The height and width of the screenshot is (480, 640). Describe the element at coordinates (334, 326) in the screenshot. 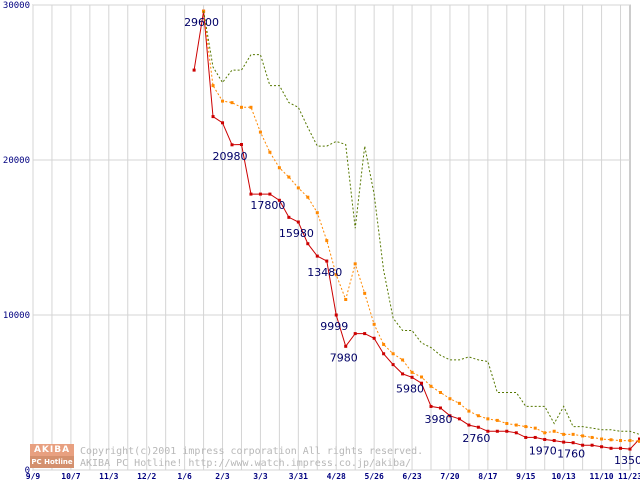

I see `data-label: 9999` at that location.